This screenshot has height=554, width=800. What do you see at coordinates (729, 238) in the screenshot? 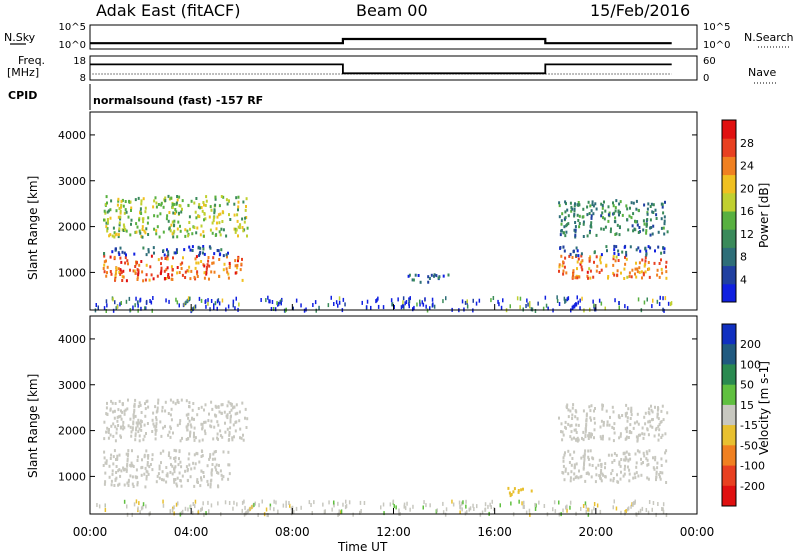
I see `colorbar-swatch` at bounding box center [729, 238].